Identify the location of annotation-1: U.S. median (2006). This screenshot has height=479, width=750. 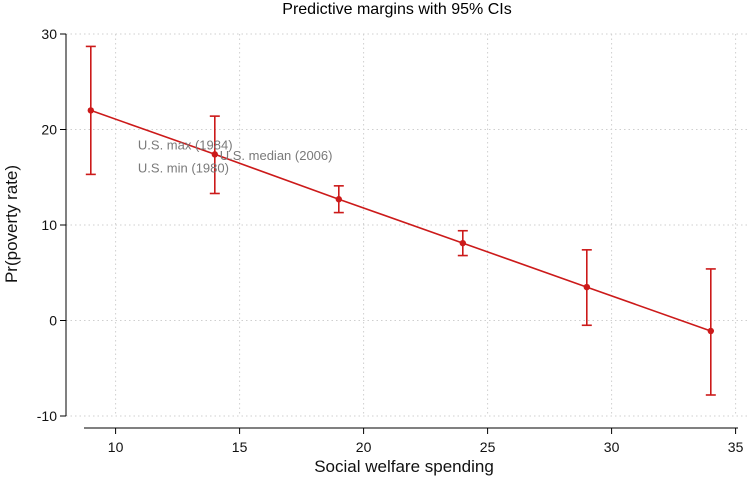
(276, 155).